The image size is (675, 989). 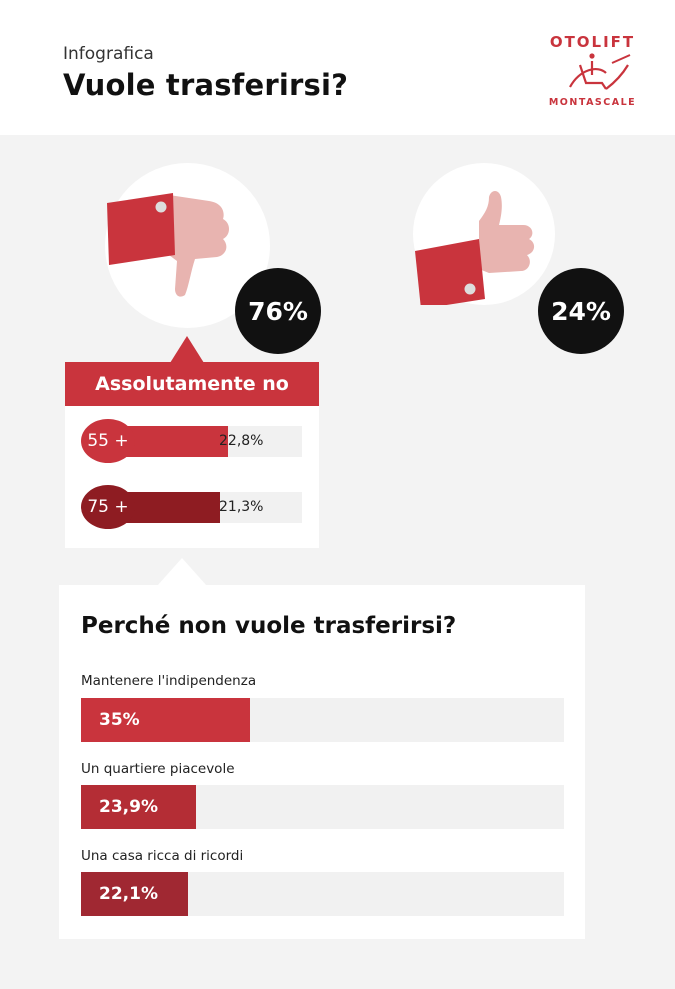 What do you see at coordinates (108, 507) in the screenshot?
I see `age-circle-75: 75 +` at bounding box center [108, 507].